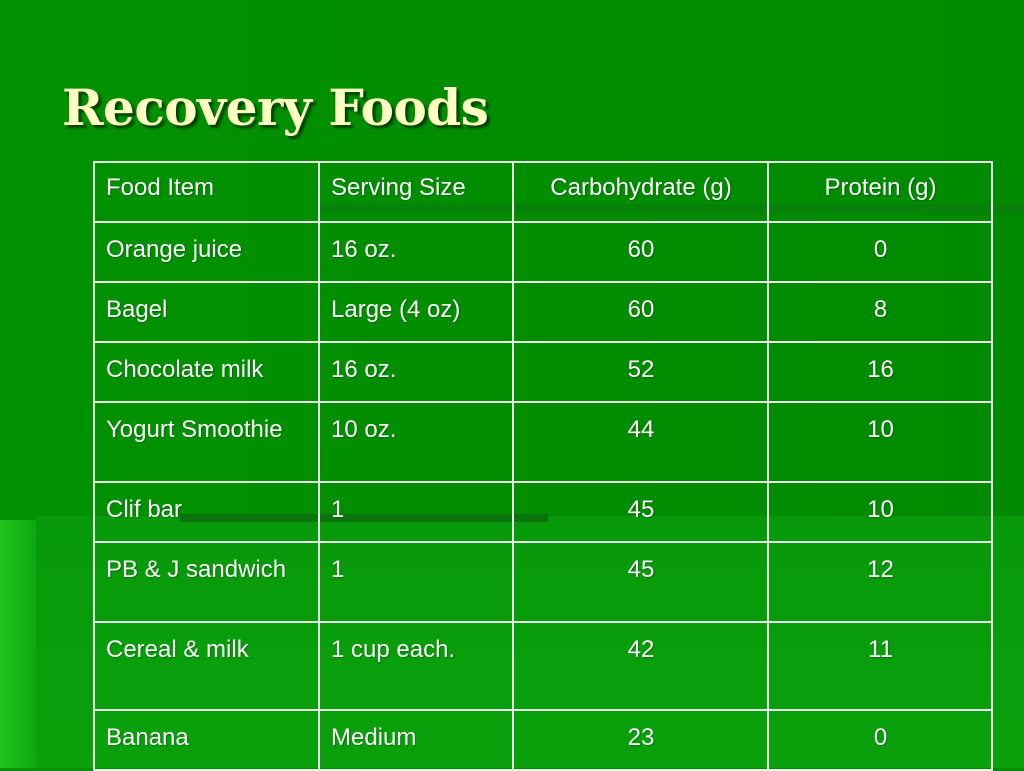 This screenshot has height=771, width=1024. I want to click on table-row: Yogurt Smoothie 10 oz. 44 10, so click(543, 442).